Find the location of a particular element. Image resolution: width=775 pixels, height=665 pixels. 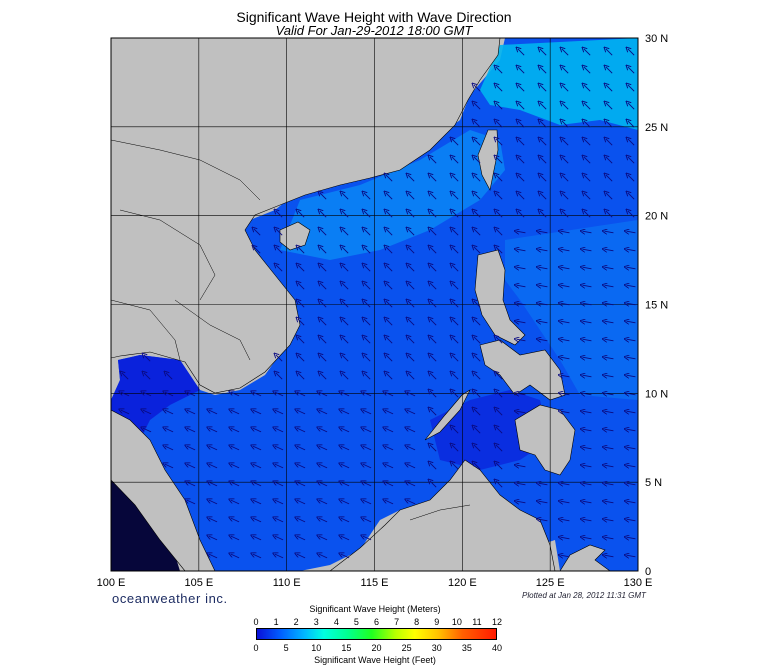

colorbar-tick-label: 25 is located at coordinates (406, 648).